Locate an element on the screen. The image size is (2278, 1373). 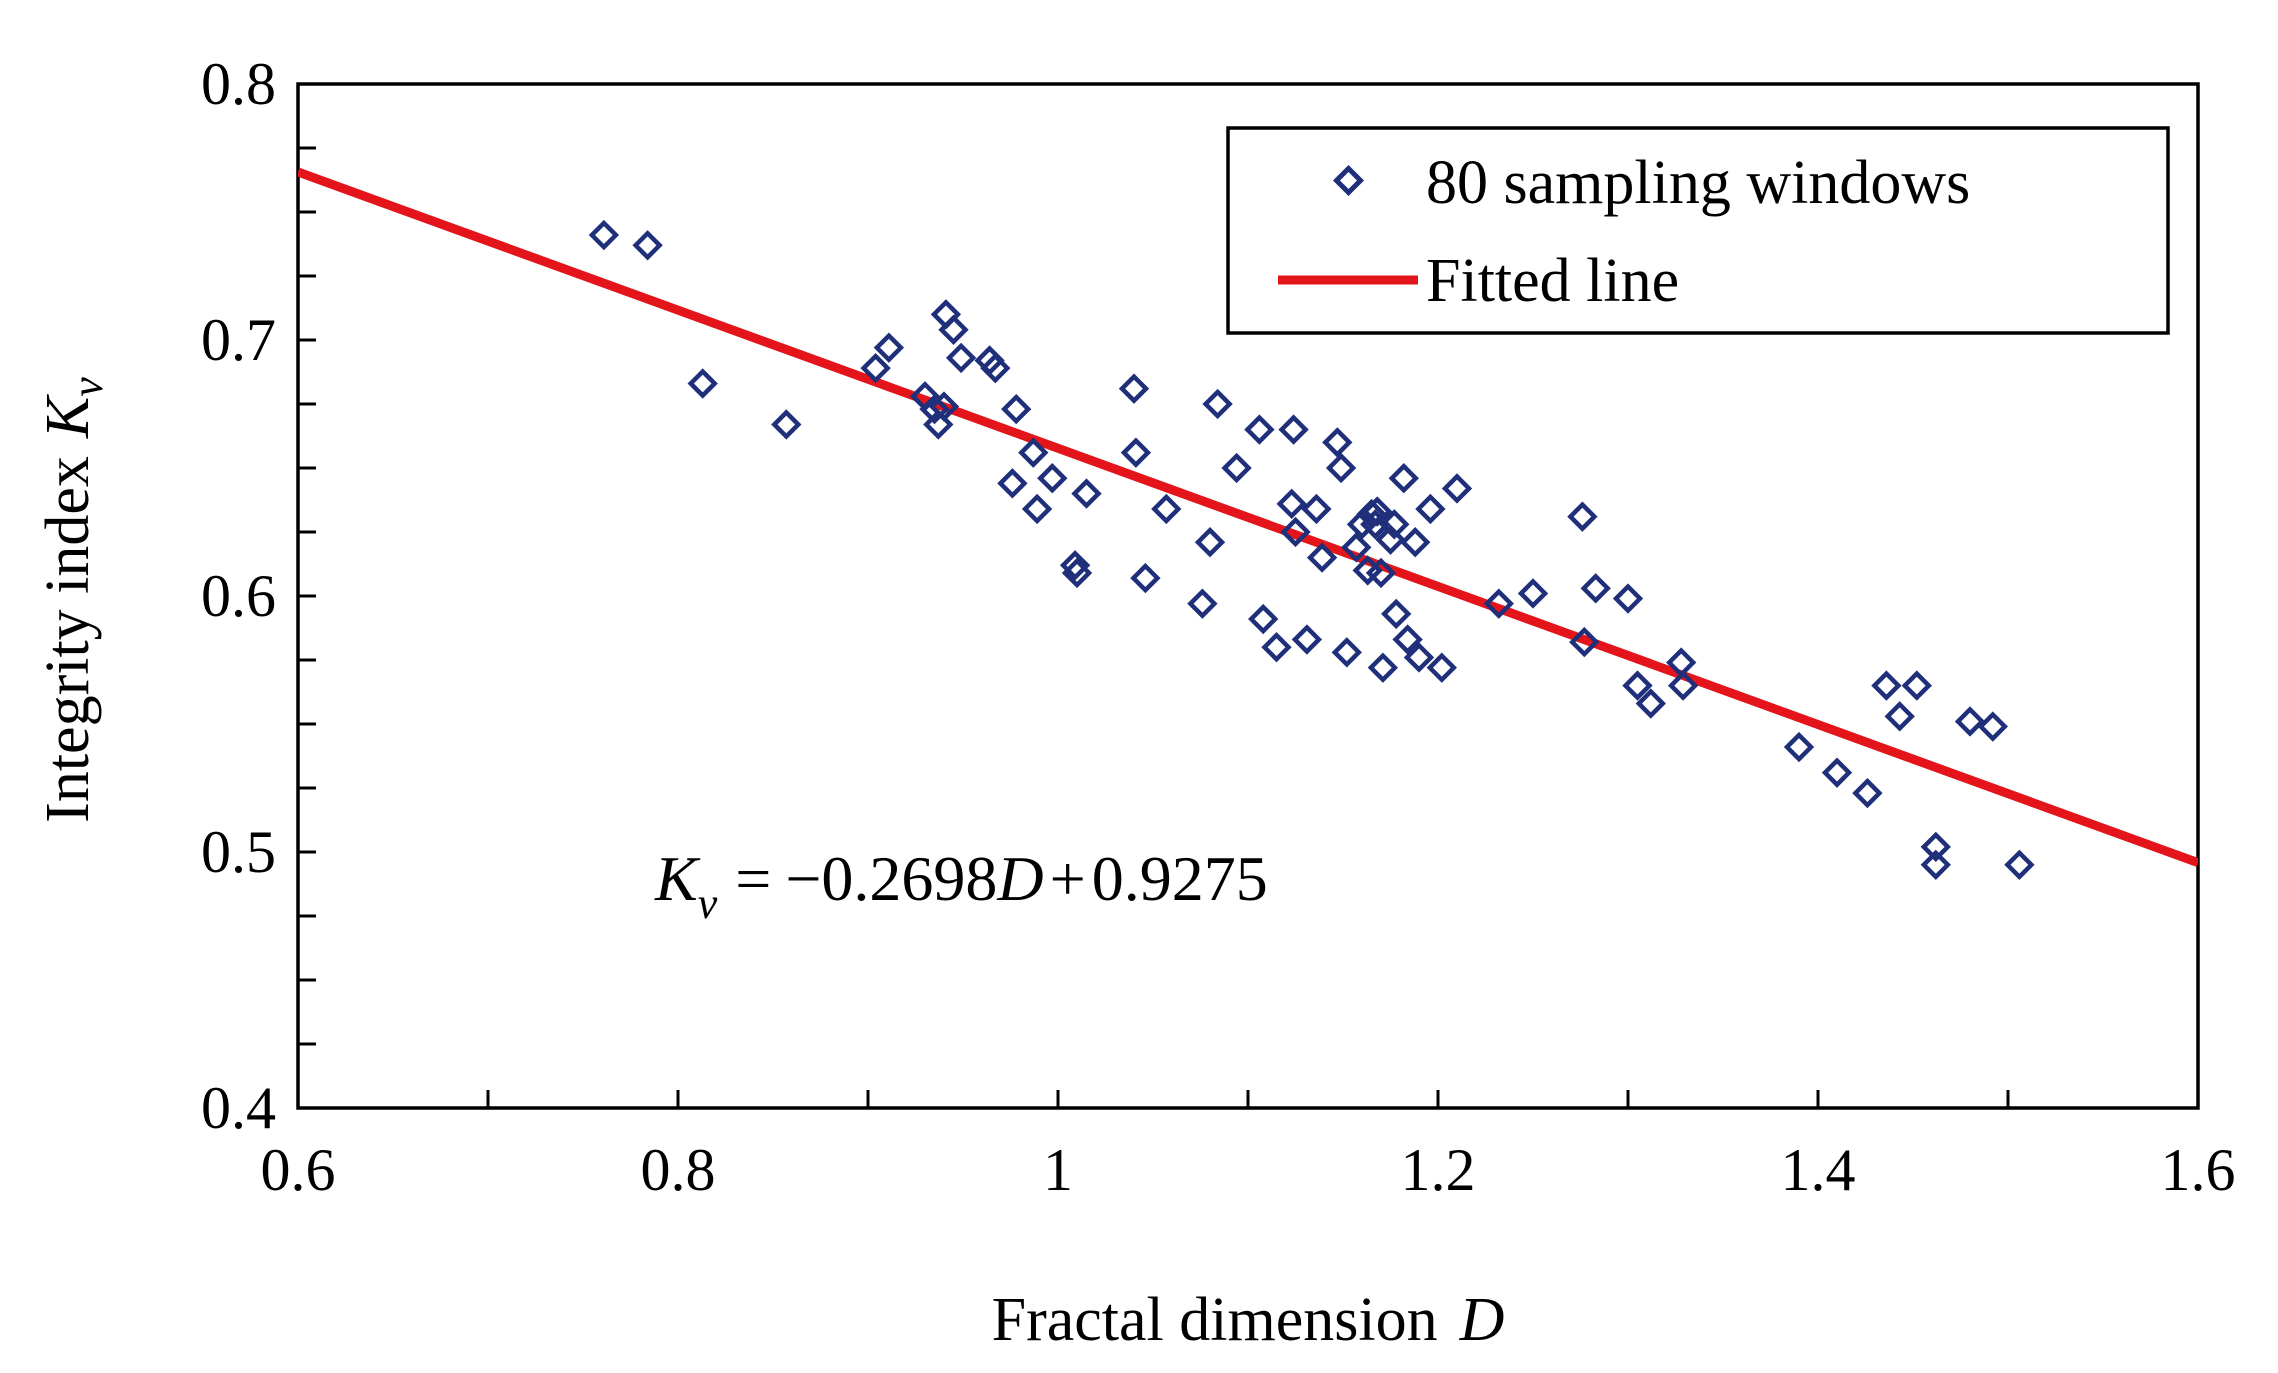
eq-equals: = is located at coordinates (753, 878).